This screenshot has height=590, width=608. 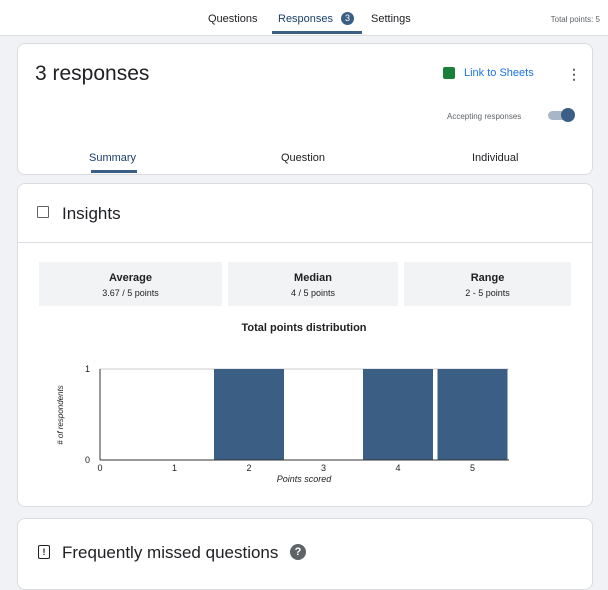 I want to click on total-points: Total points: 5, so click(x=575, y=19).